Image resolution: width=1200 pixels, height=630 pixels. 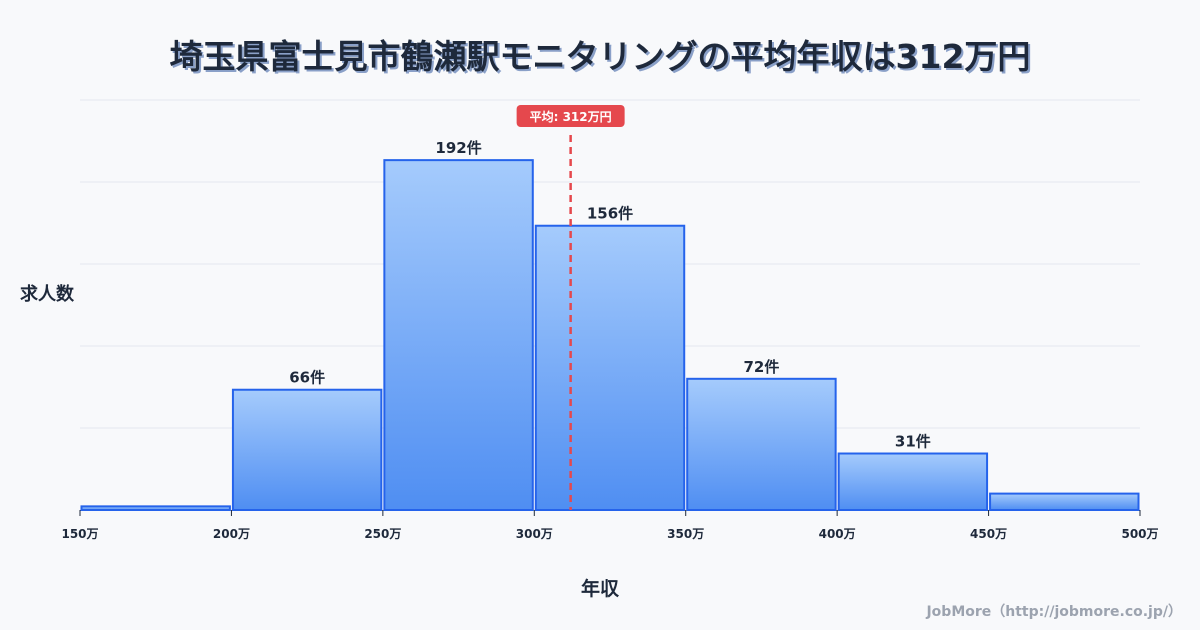 What do you see at coordinates (534, 534) in the screenshot?
I see `x-tick-label: 300万` at bounding box center [534, 534].